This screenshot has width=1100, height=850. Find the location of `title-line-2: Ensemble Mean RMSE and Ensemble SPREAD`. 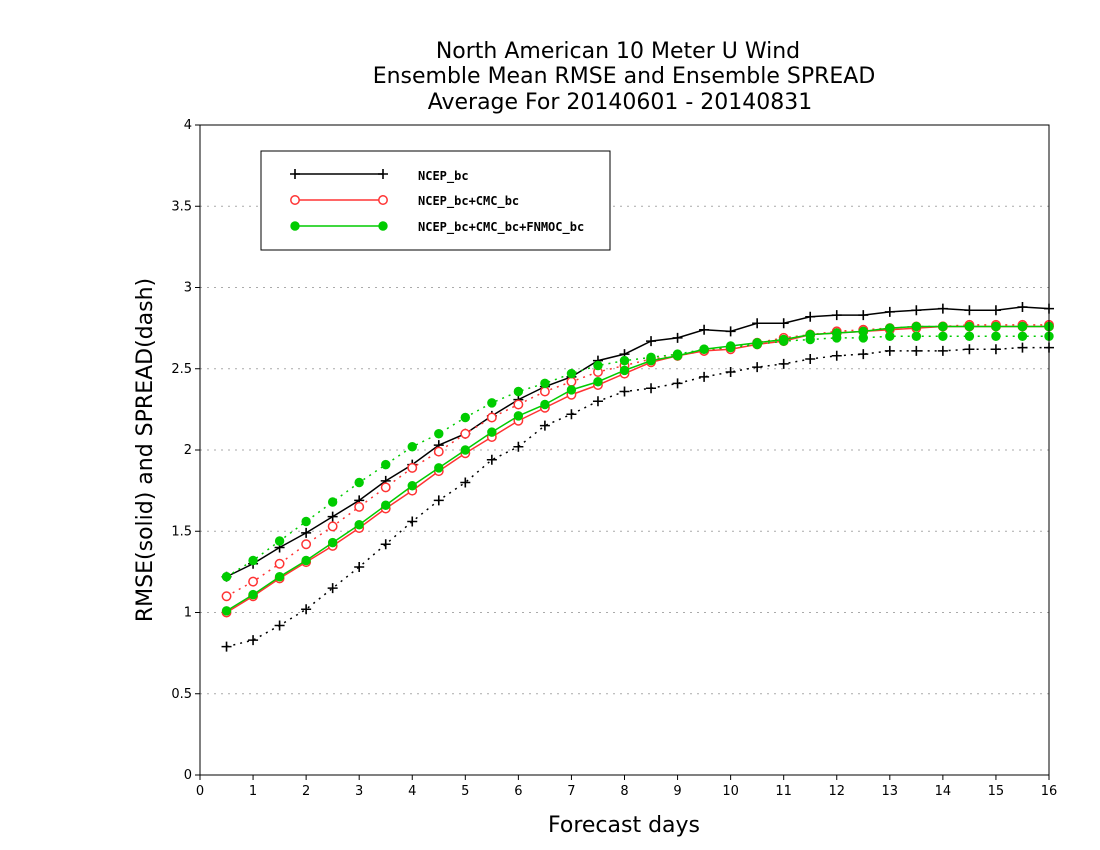

title-line-2: Ensemble Mean RMSE and Ensemble SPREAD is located at coordinates (624, 76).